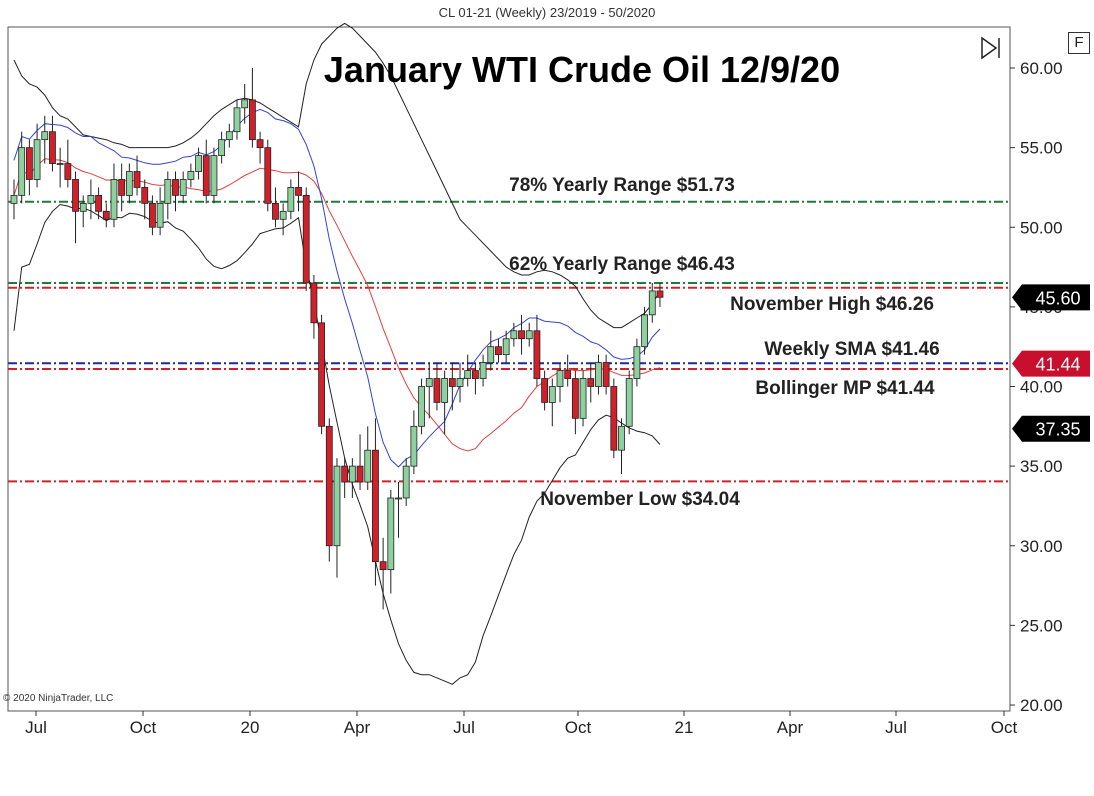  What do you see at coordinates (1041, 148) in the screenshot?
I see `y-tick-label: 55.00` at bounding box center [1041, 148].